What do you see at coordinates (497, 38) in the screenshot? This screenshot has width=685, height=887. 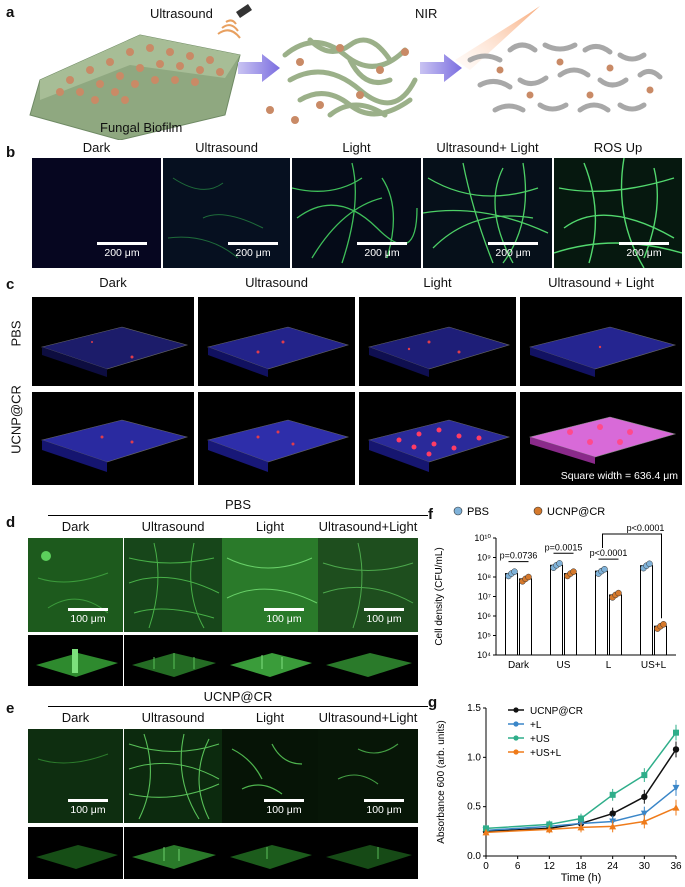 I see `nir-beam` at bounding box center [497, 38].